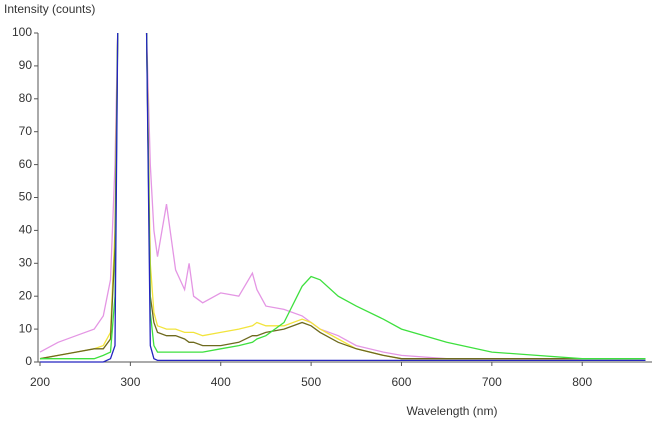 Image resolution: width=657 pixels, height=428 pixels. I want to click on y-tick-label: 30, so click(26, 262).